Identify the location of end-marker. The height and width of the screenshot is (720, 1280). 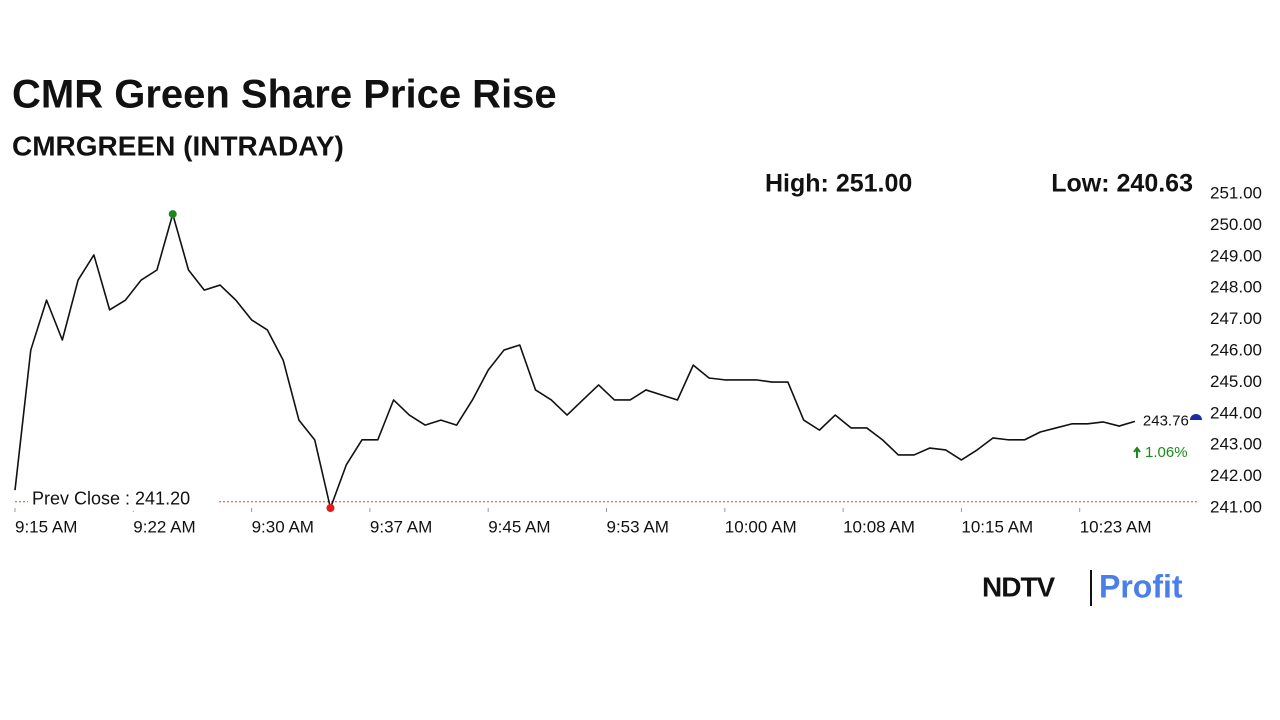
(1196, 417).